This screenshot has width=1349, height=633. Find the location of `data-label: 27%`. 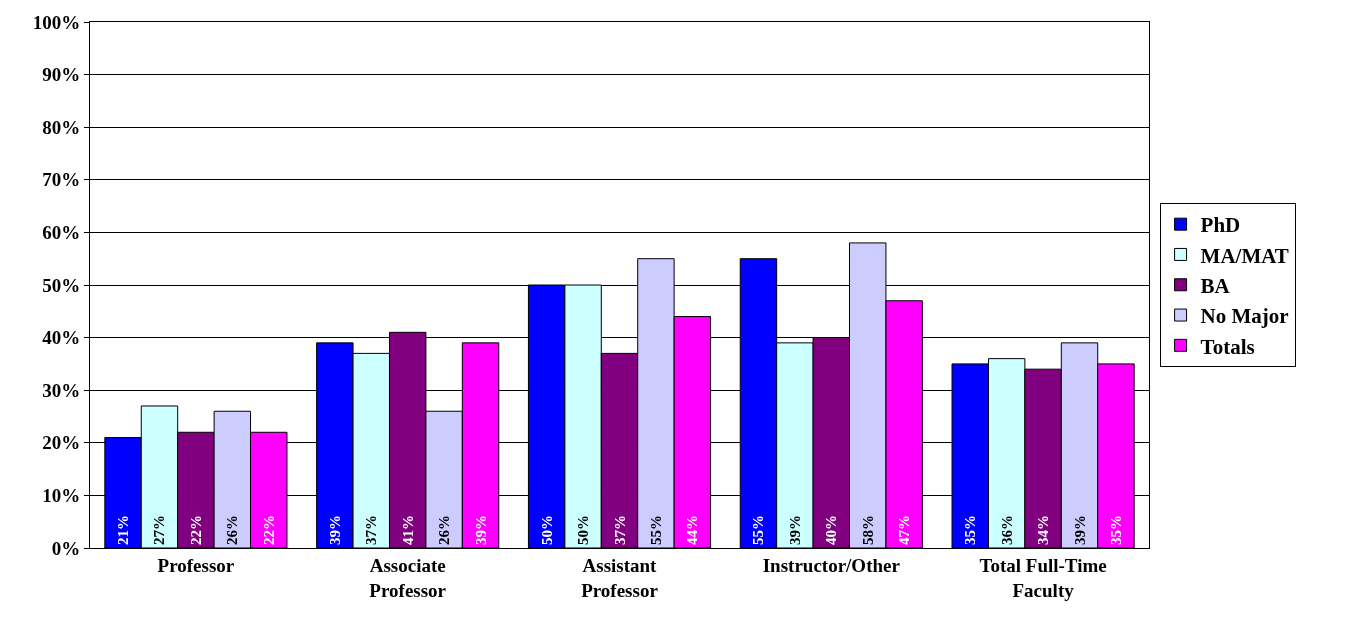

data-label: 27% is located at coordinates (159, 530).